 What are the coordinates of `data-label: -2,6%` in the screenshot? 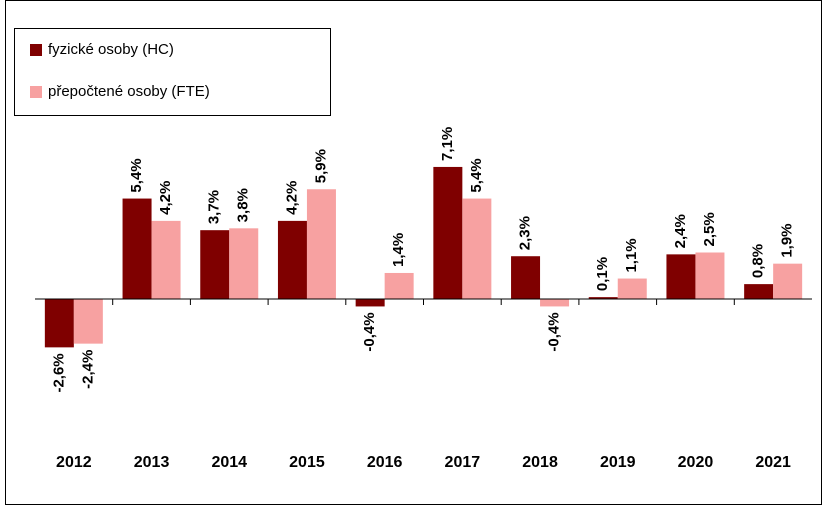 It's located at (58, 372).